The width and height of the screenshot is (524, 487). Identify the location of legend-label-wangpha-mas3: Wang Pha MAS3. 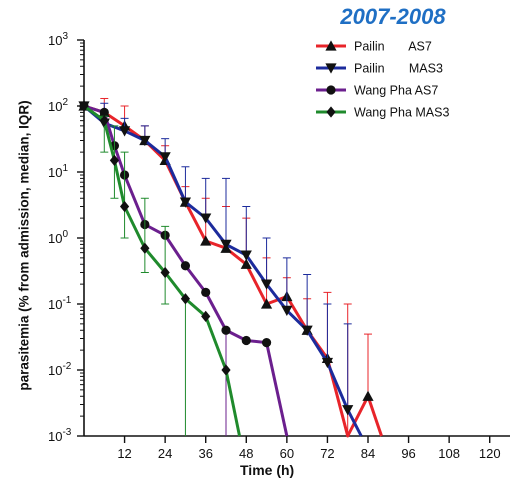
(401, 113).